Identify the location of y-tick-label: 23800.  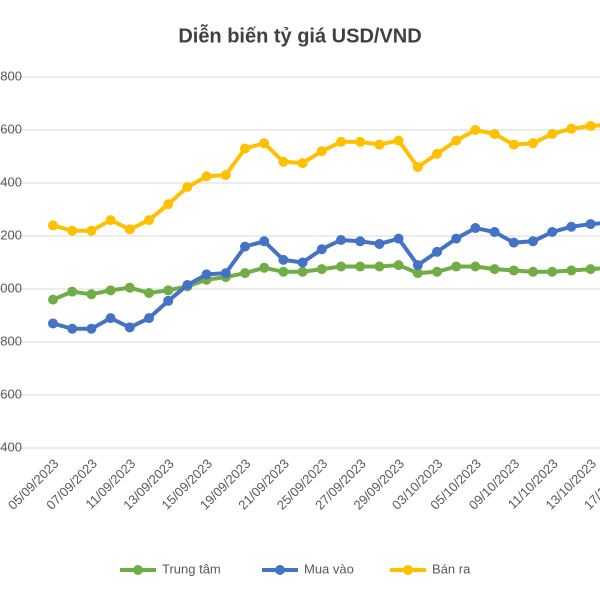
(11, 340).